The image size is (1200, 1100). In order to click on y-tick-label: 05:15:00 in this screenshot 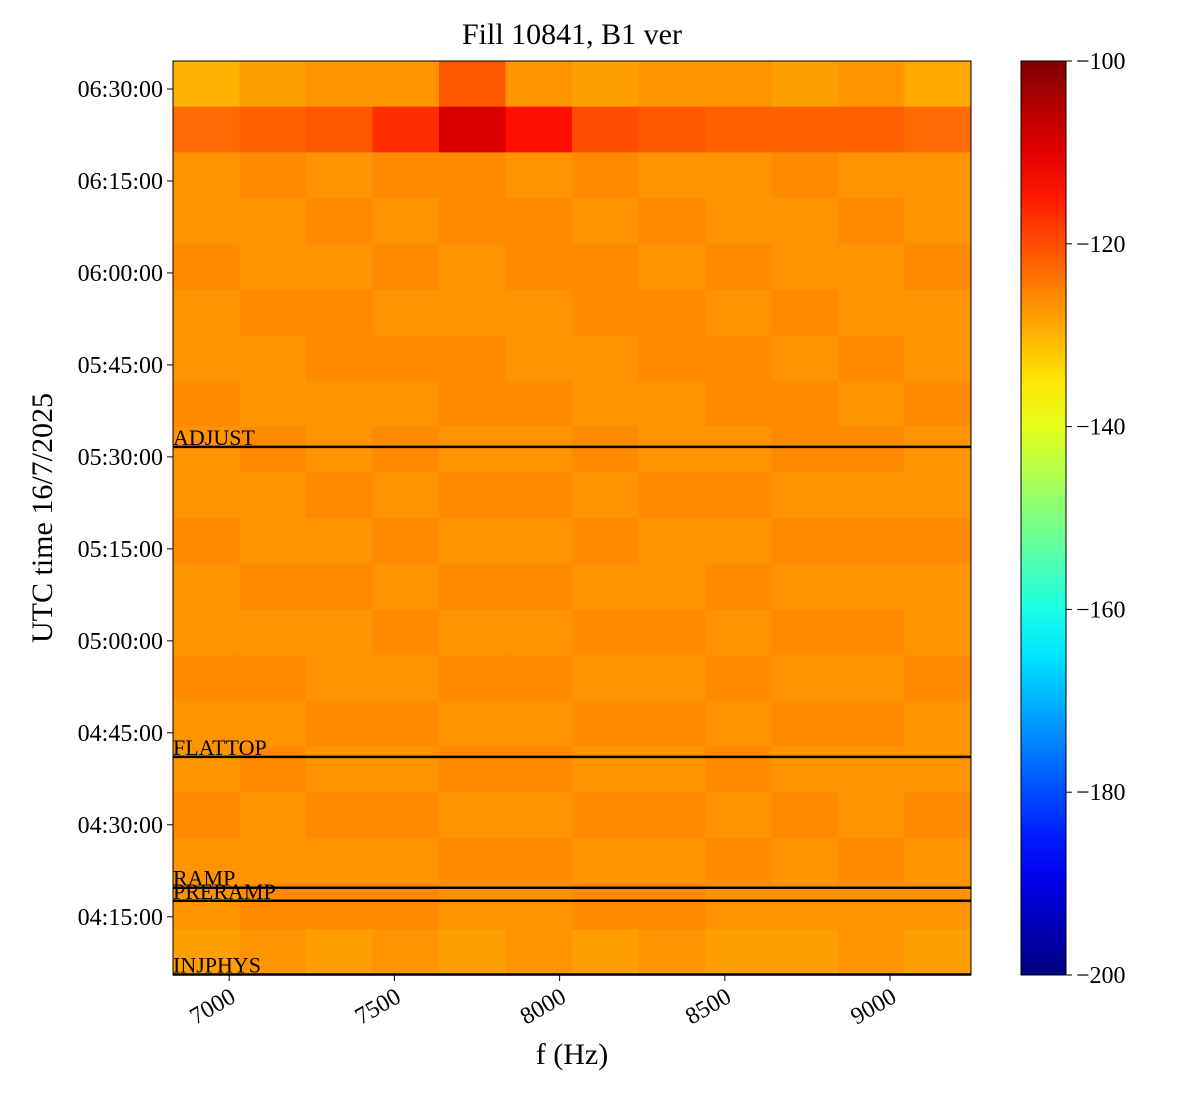, I will do `click(120, 550)`.